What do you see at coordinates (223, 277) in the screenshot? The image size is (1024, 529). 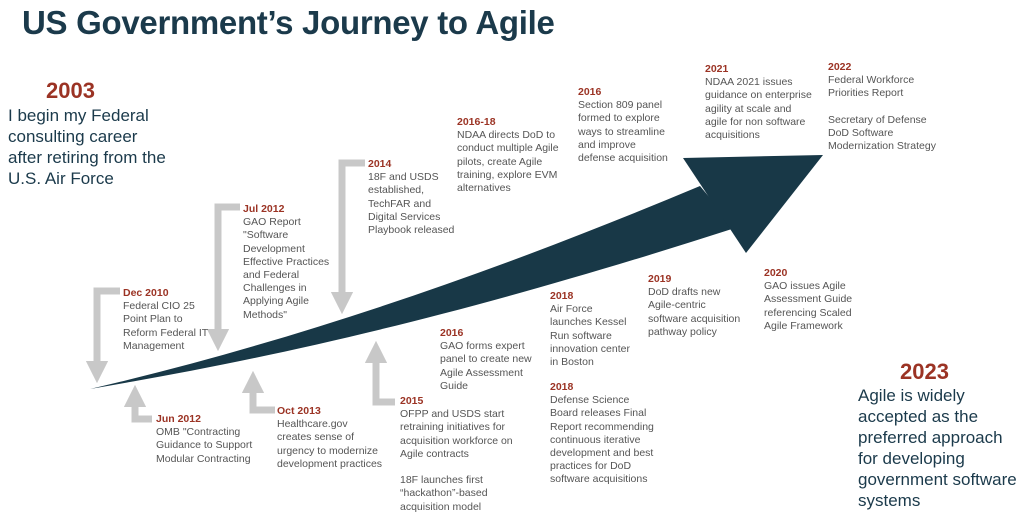 I see `connector-jul-2012` at bounding box center [223, 277].